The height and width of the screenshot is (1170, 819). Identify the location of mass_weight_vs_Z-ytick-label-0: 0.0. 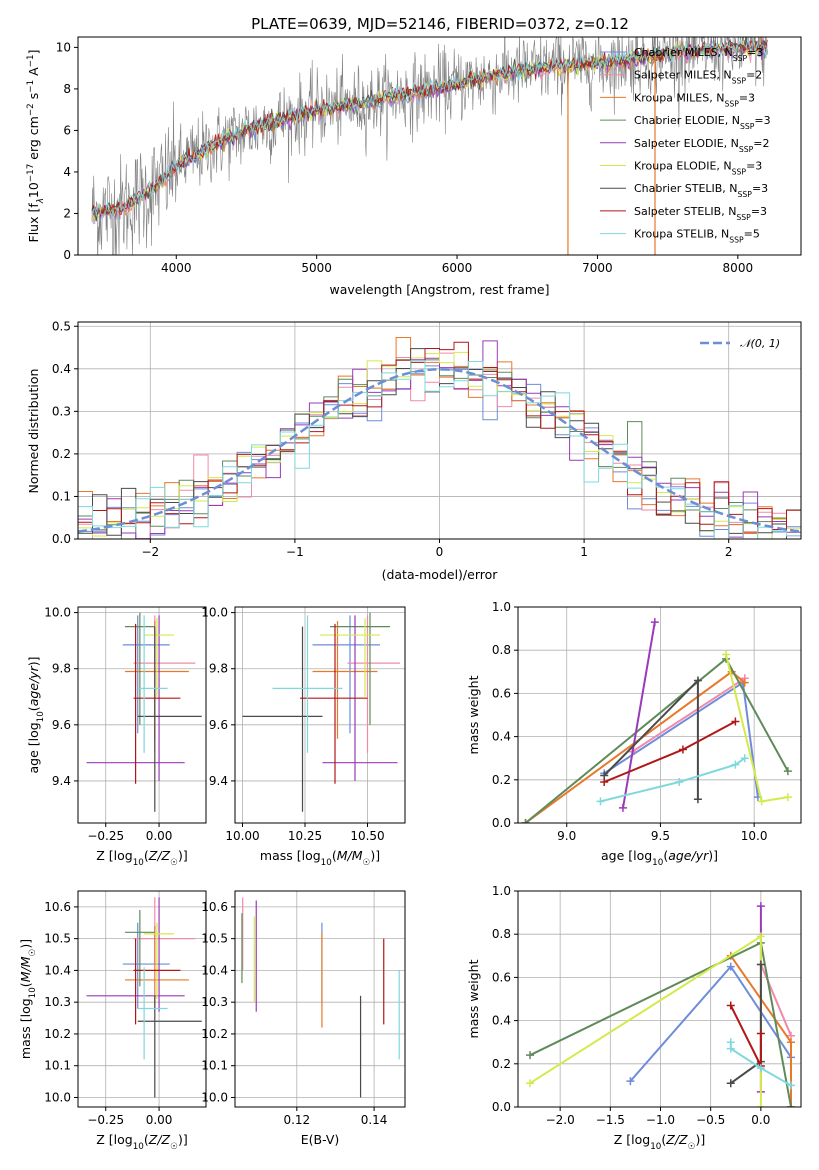
(501, 1107).